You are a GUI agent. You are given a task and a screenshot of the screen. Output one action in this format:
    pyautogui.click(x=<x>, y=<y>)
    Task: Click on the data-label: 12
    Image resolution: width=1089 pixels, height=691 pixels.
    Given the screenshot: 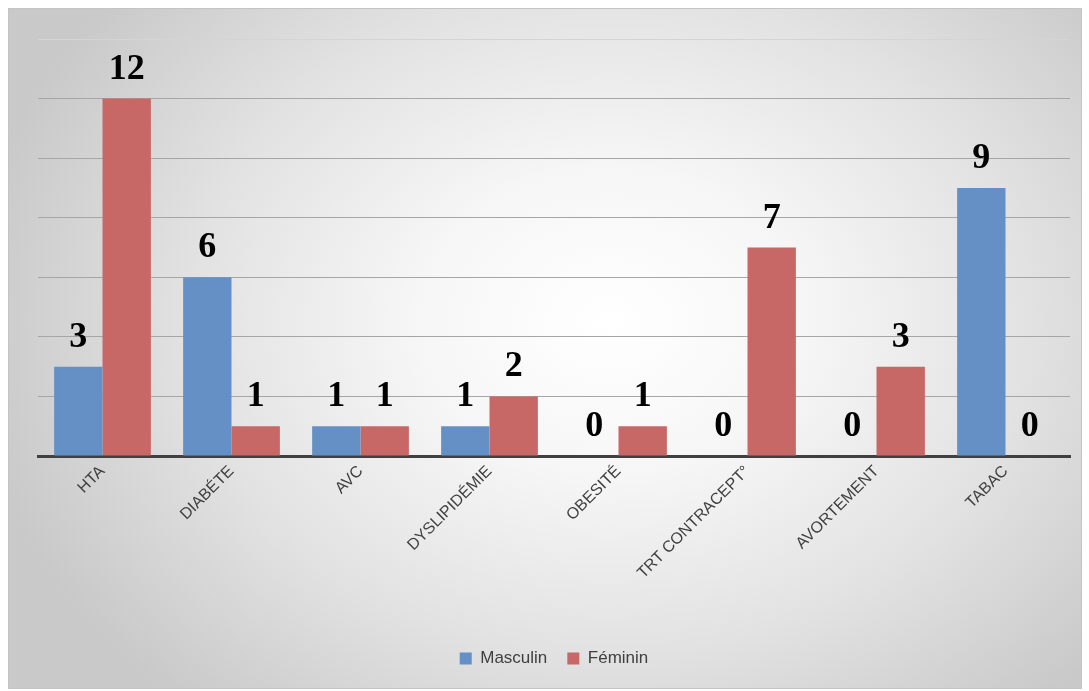 What is the action you would take?
    pyautogui.click(x=126, y=66)
    